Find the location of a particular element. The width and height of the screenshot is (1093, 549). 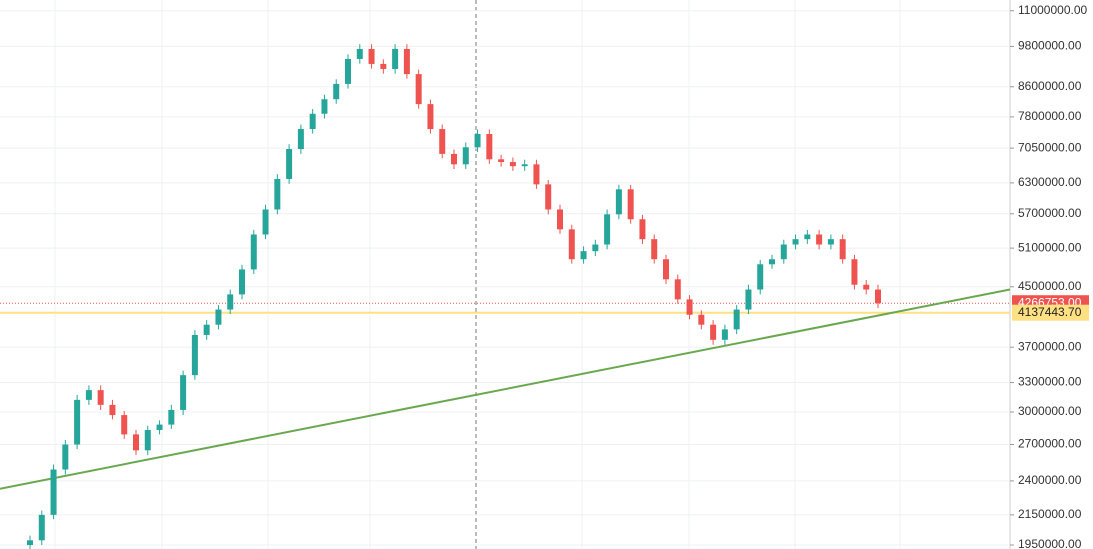

y-tick-label: 3300000.00 is located at coordinates (1050, 382).